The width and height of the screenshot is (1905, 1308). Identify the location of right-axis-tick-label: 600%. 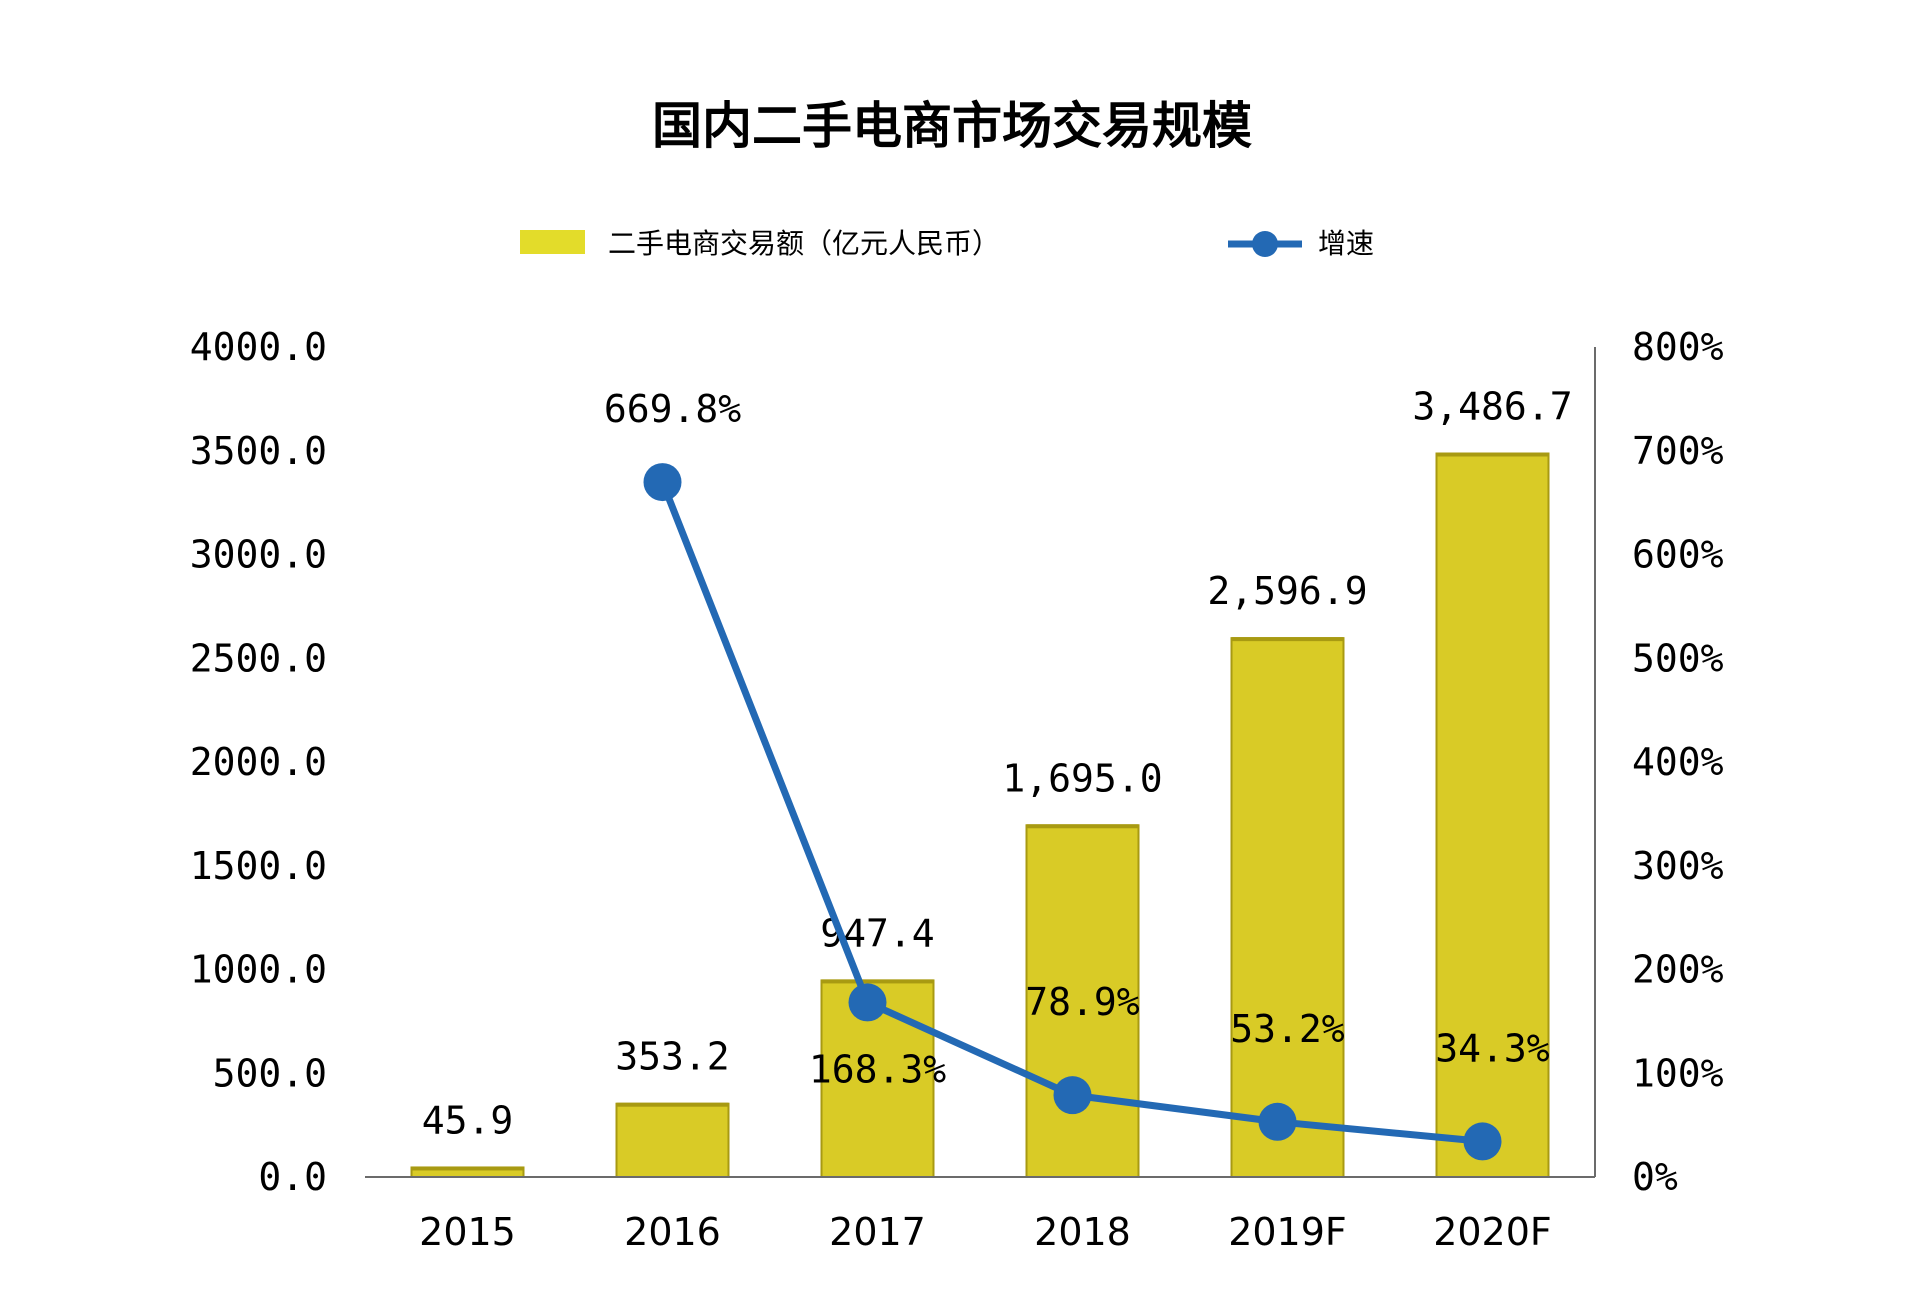
(1678, 555).